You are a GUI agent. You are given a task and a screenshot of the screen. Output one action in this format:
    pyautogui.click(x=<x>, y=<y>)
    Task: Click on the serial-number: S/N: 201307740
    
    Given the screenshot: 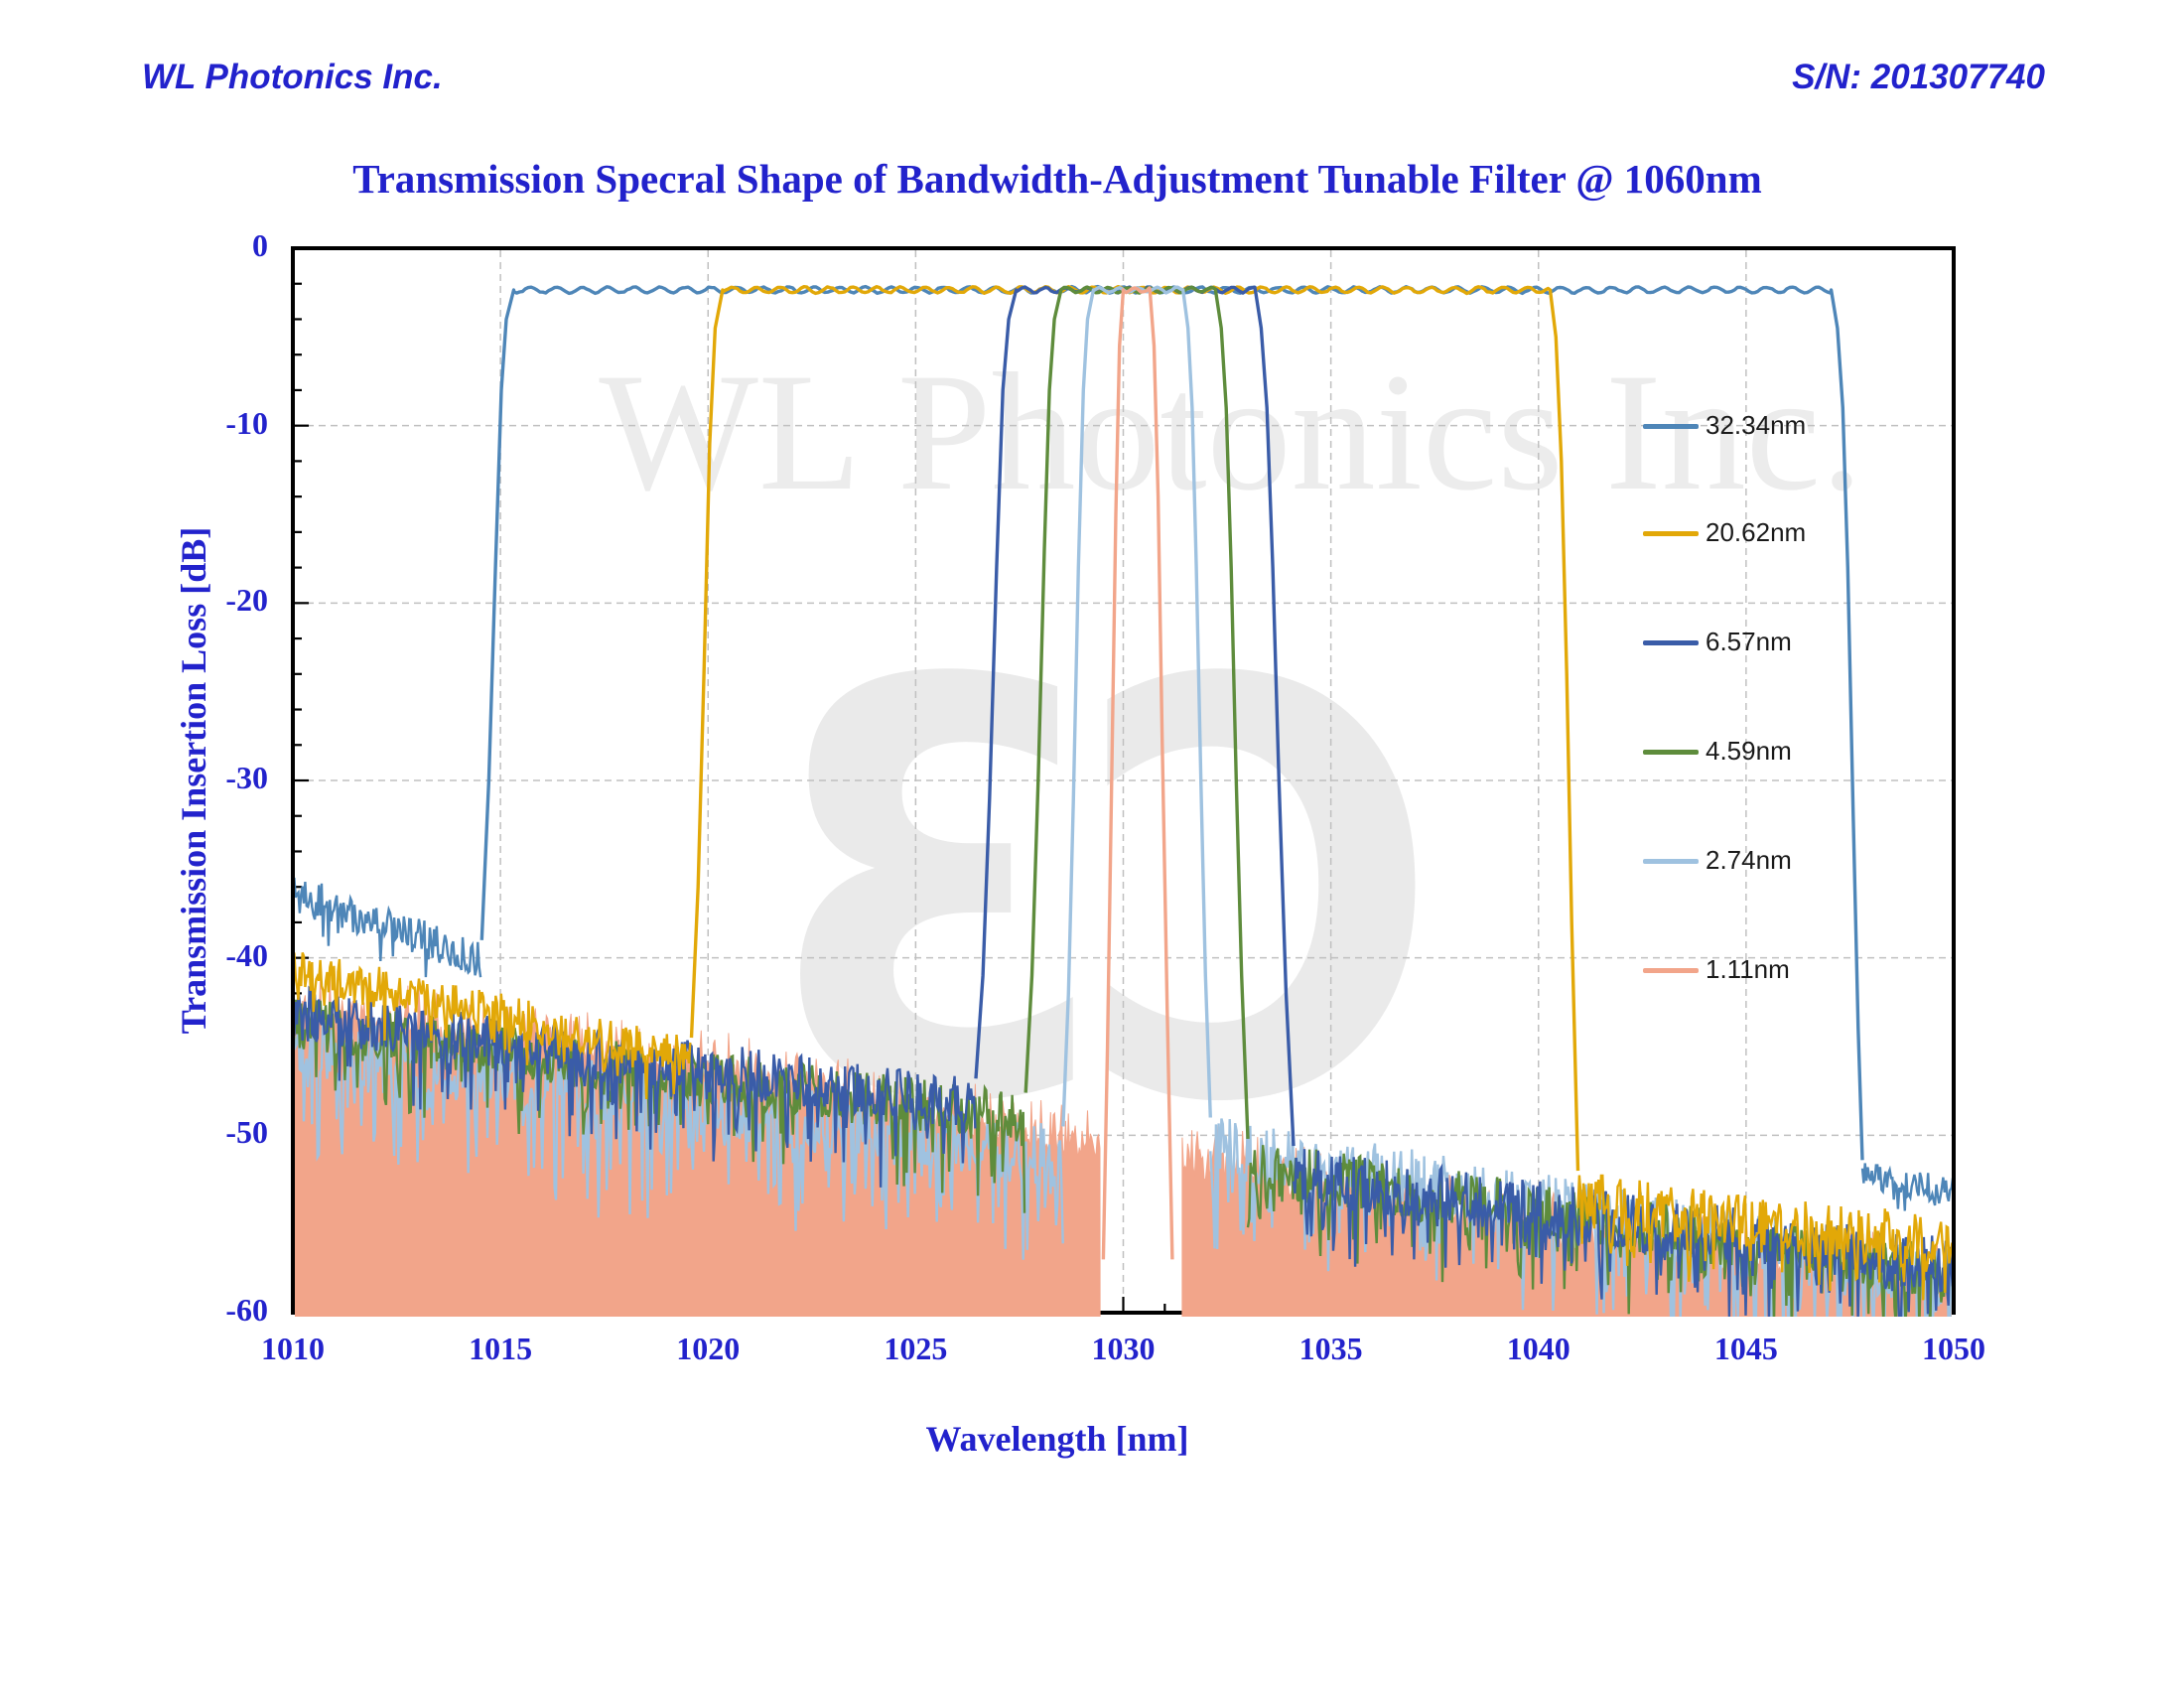 What is the action you would take?
    pyautogui.click(x=1918, y=77)
    